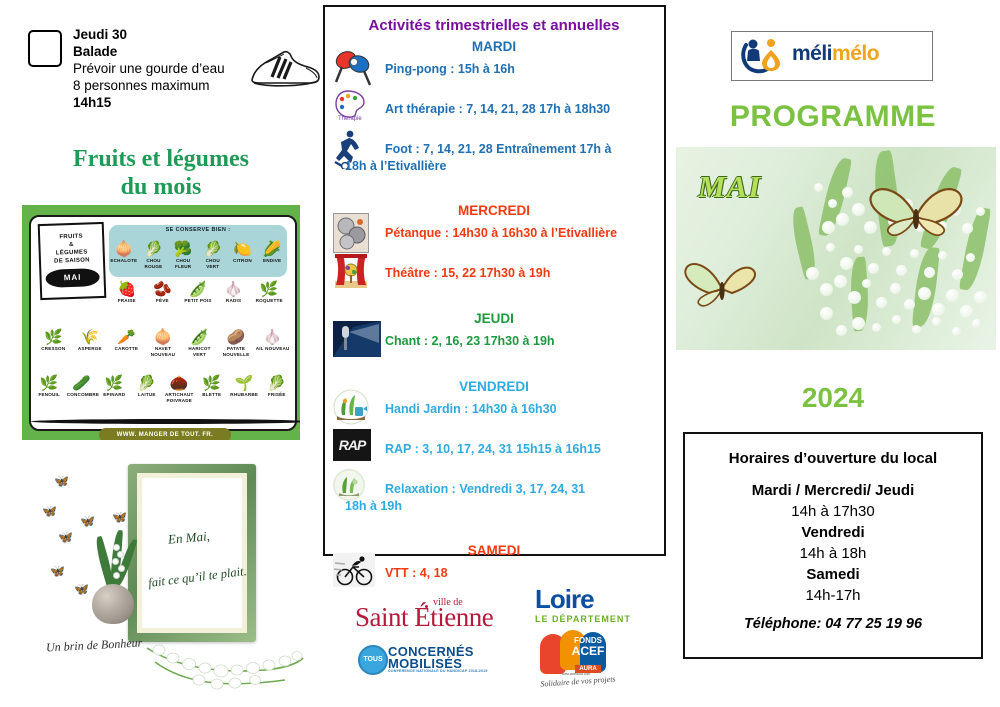 The image size is (1000, 707). Describe the element at coordinates (578, 681) in the screenshot. I see `logo-acef-tagline: Solidaire de vos projets` at that location.